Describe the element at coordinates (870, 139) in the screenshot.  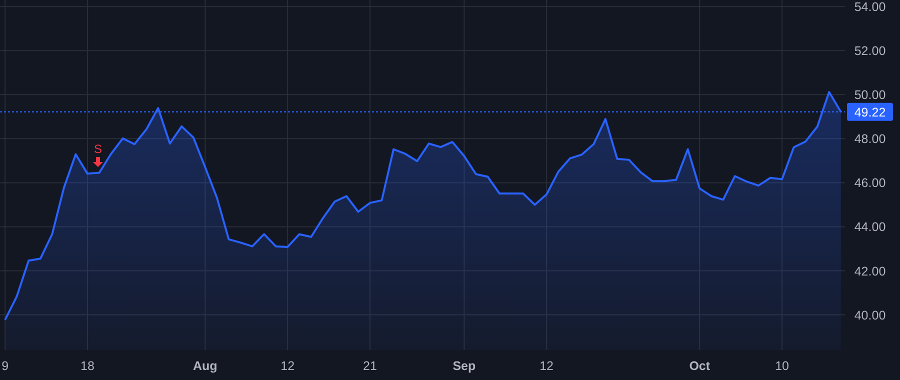
I see `y-tick-label: 48.00` at that location.